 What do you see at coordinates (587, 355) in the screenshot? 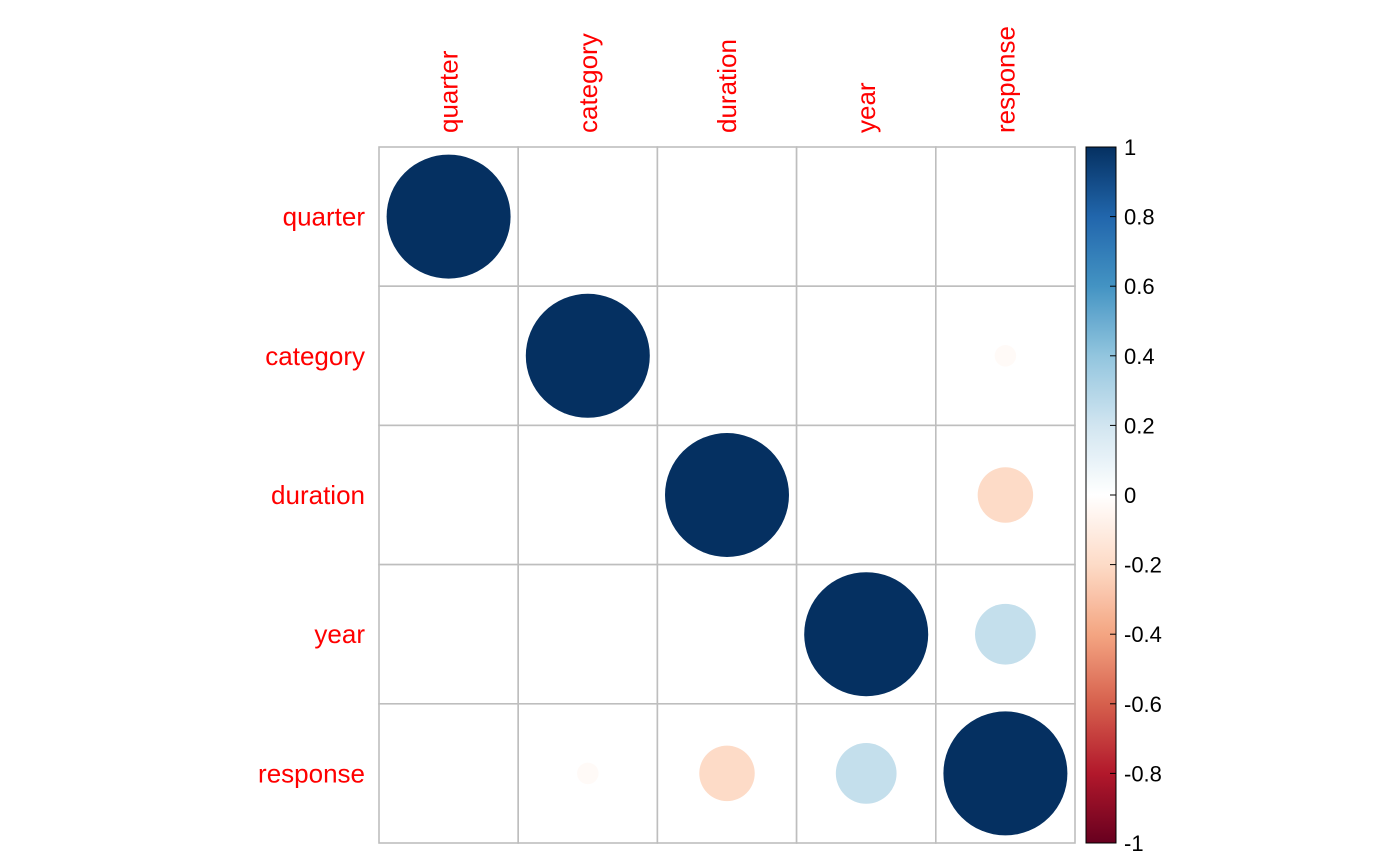
I see `corr-circle-category-category` at bounding box center [587, 355].